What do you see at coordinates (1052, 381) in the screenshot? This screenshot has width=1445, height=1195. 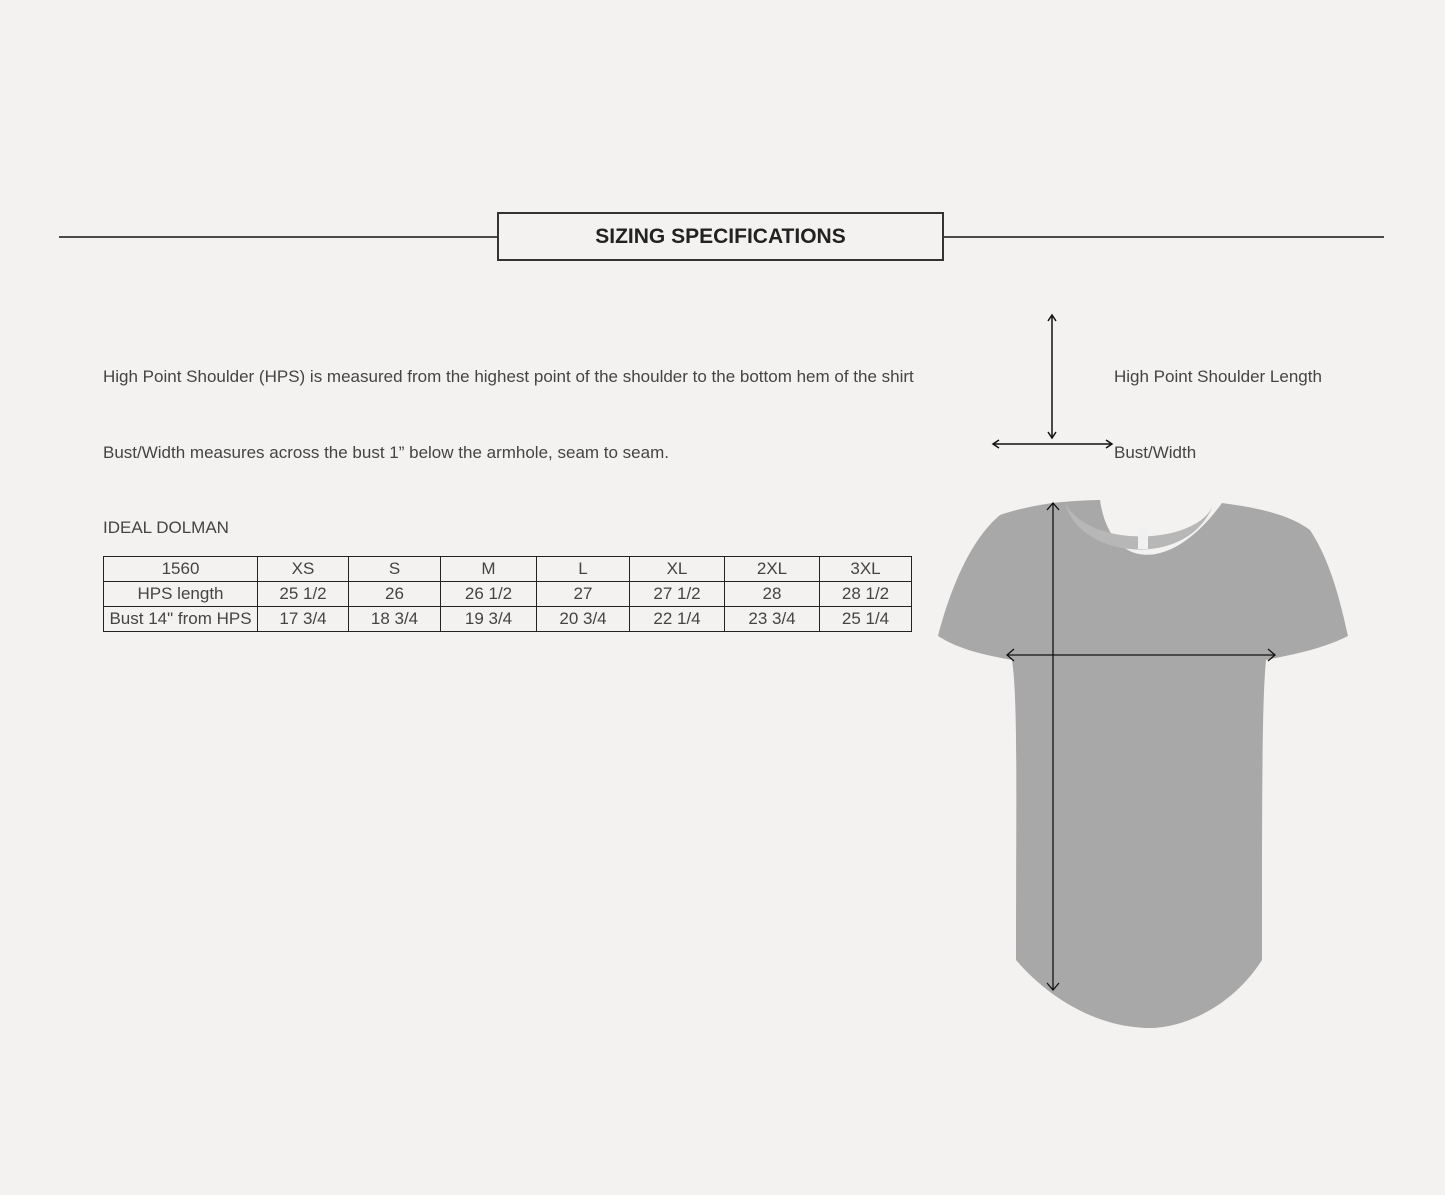 I see `measurement-legend-arrows-icon` at bounding box center [1052, 381].